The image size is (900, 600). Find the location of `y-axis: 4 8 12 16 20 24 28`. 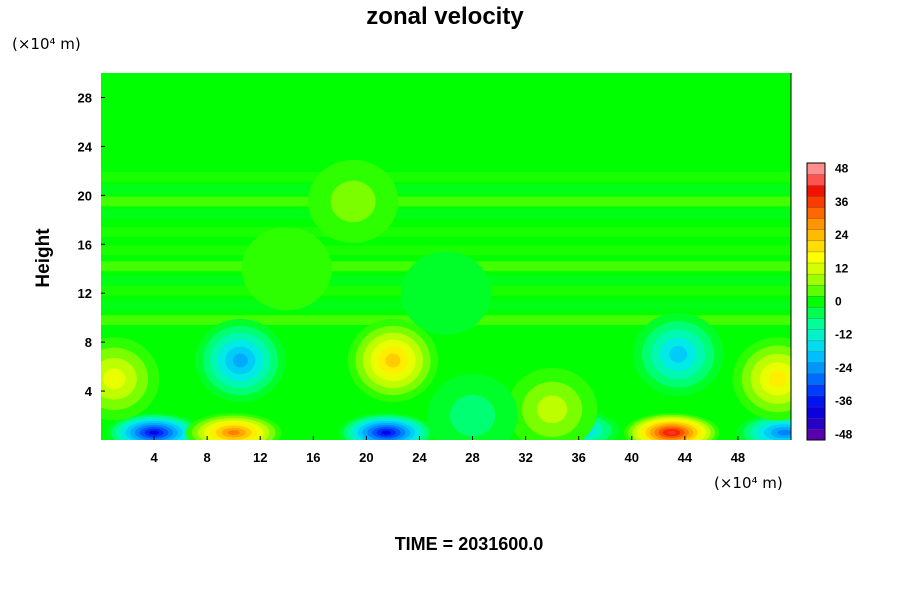

y-axis: 4 8 12 16 20 24 28 is located at coordinates (91, 244).